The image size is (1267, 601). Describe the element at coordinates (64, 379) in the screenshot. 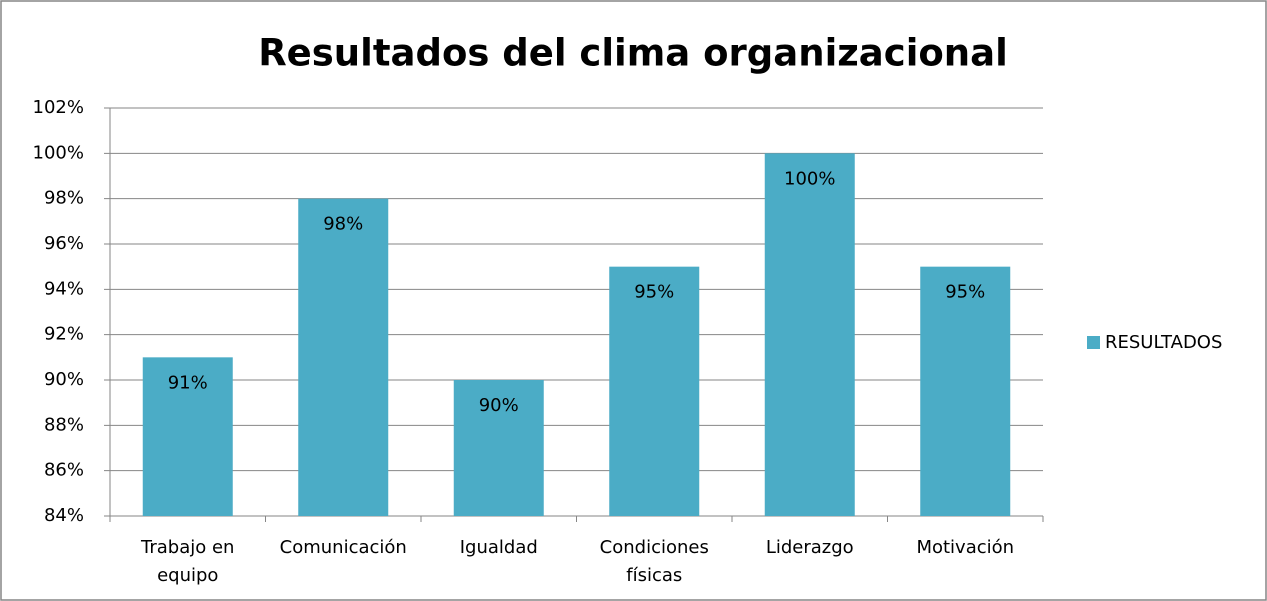

I see `y-tick-label: 90%` at that location.